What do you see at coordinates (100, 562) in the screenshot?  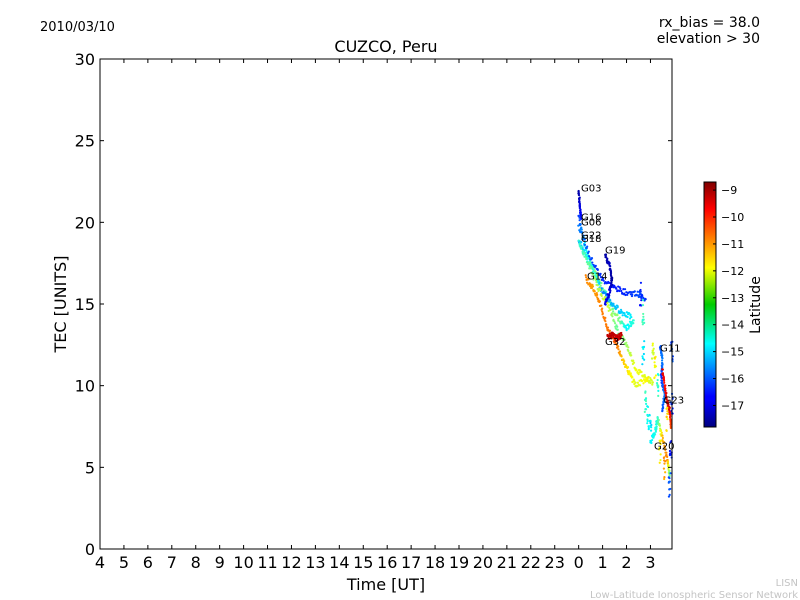 I see `x-tick-label: 4` at bounding box center [100, 562].